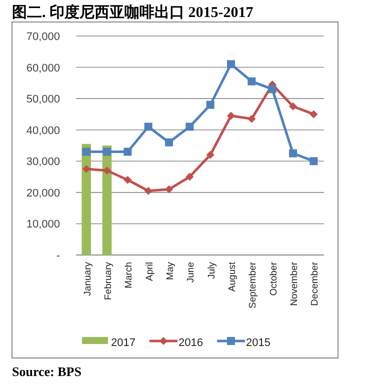  What do you see at coordinates (274, 279) in the screenshot?
I see `x-tick-label: October` at bounding box center [274, 279].